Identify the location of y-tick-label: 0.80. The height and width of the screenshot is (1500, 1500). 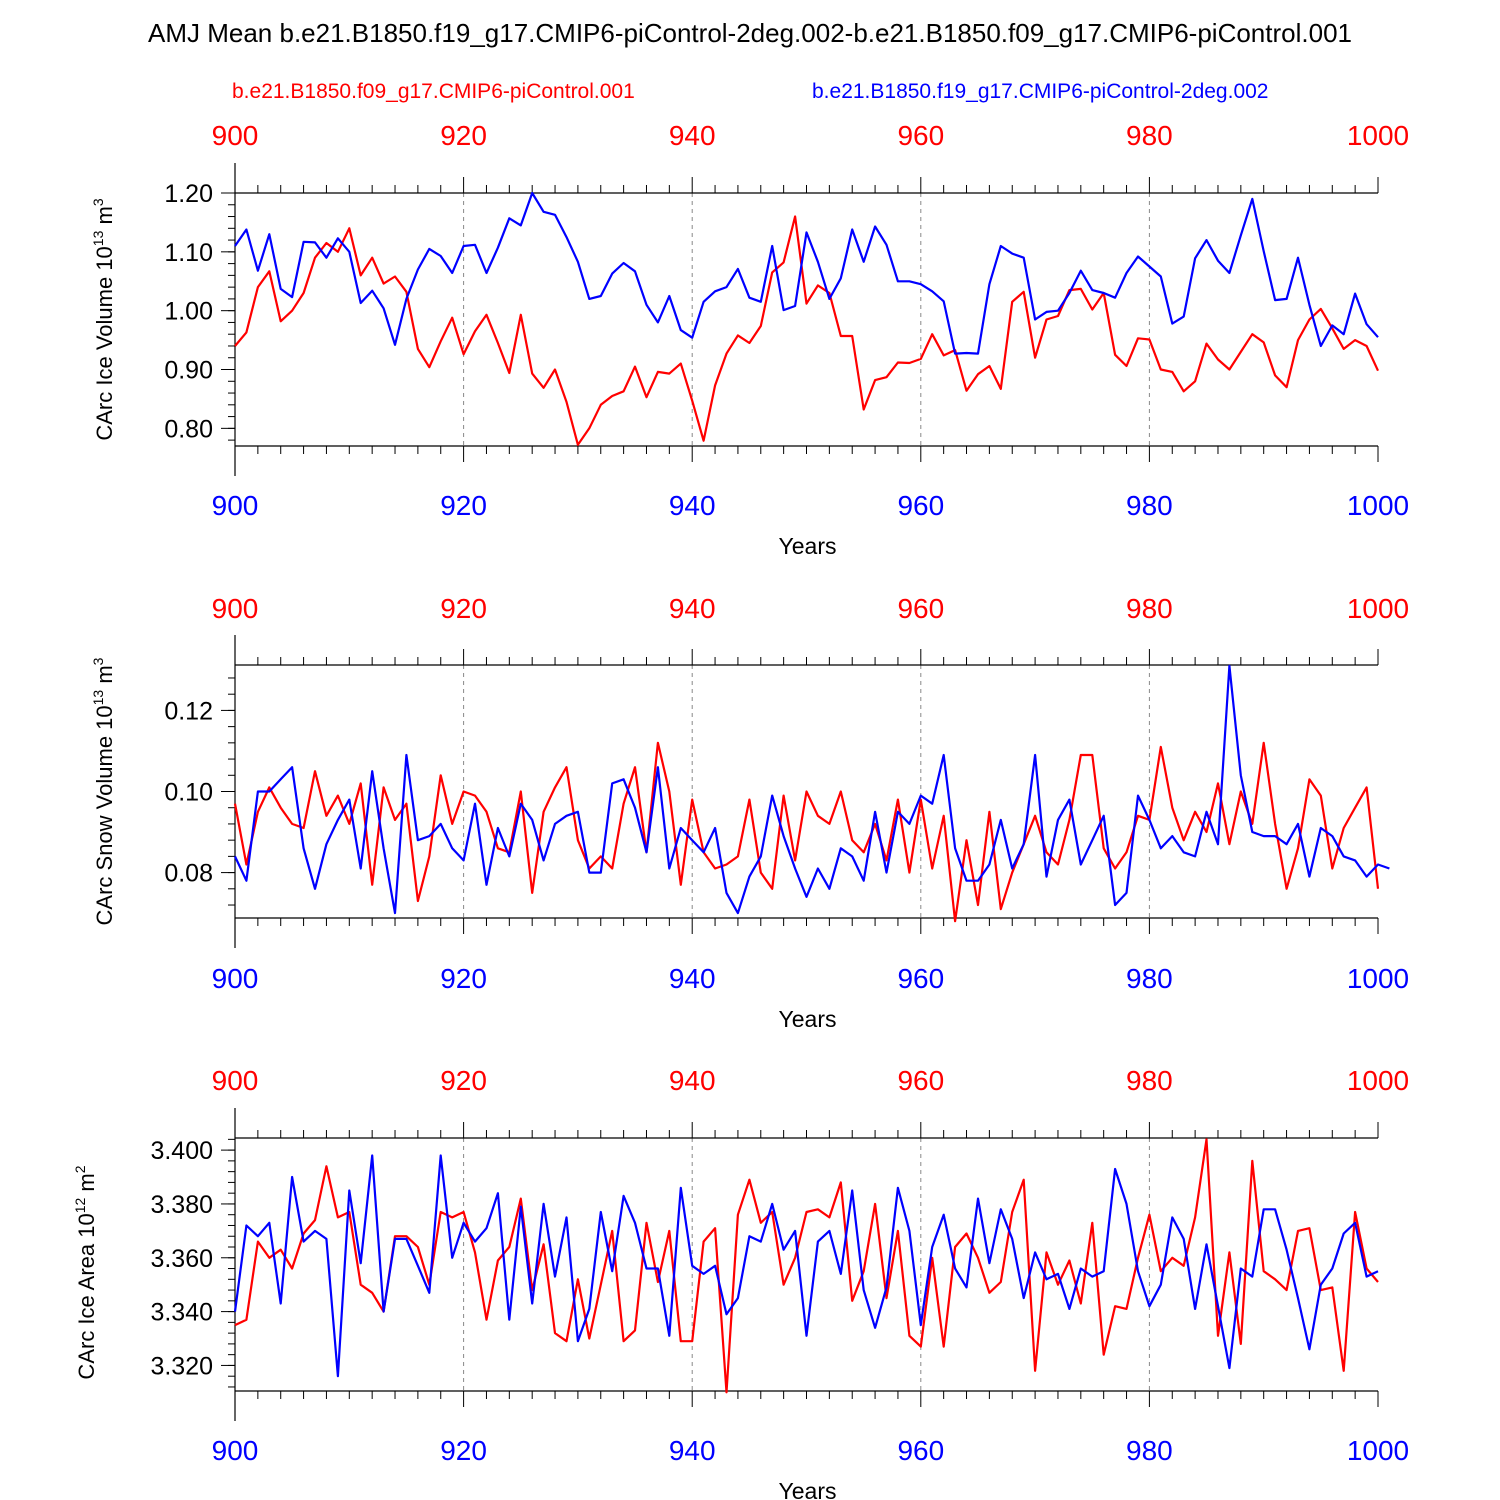
(188, 429).